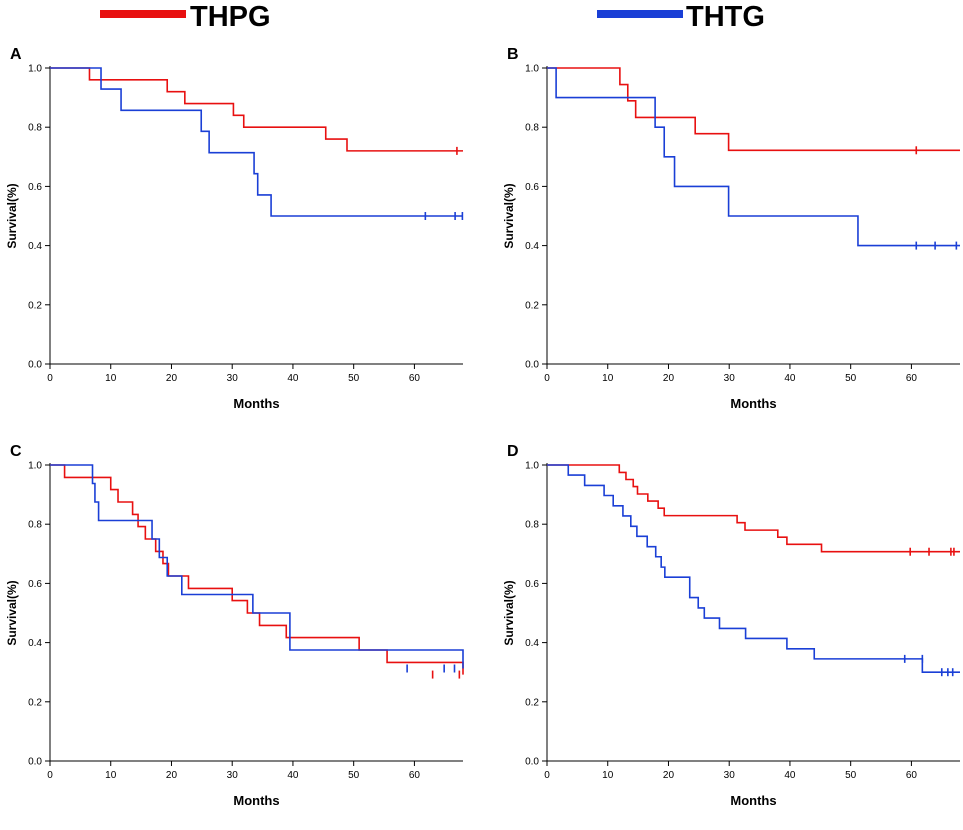 Image resolution: width=963 pixels, height=830 pixels. I want to click on legend-label-thtg: THTG, so click(725, 17).